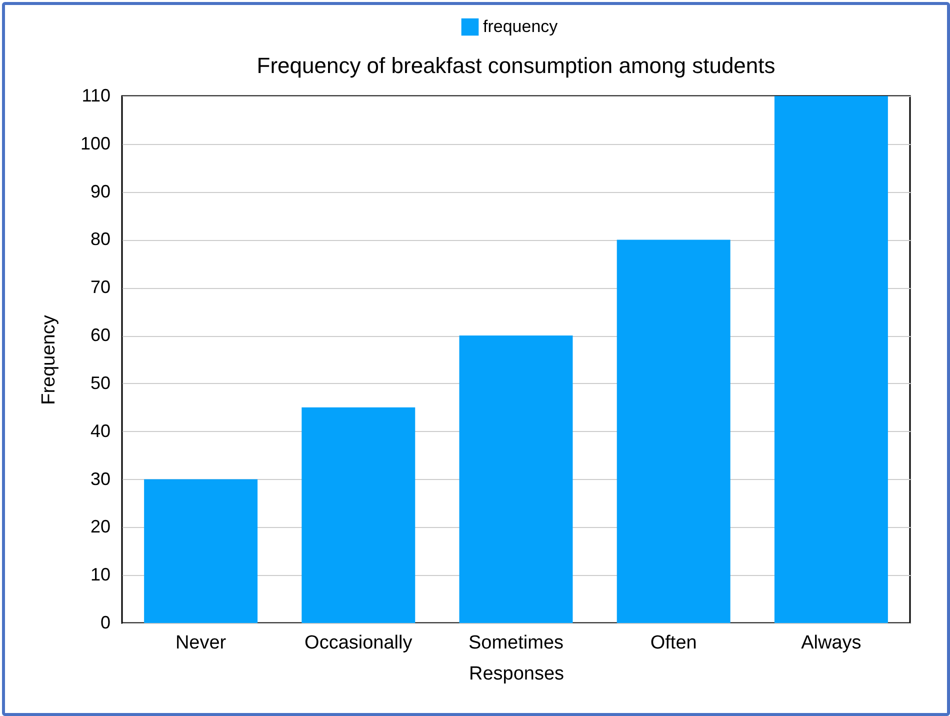  I want to click on y-tick-label: 40, so click(100, 430).